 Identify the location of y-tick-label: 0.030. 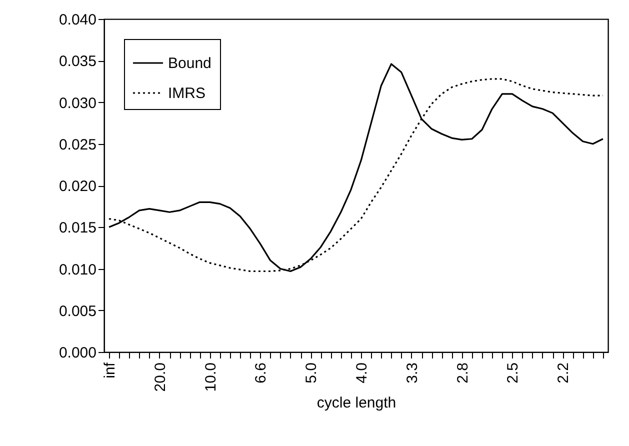
(77, 103).